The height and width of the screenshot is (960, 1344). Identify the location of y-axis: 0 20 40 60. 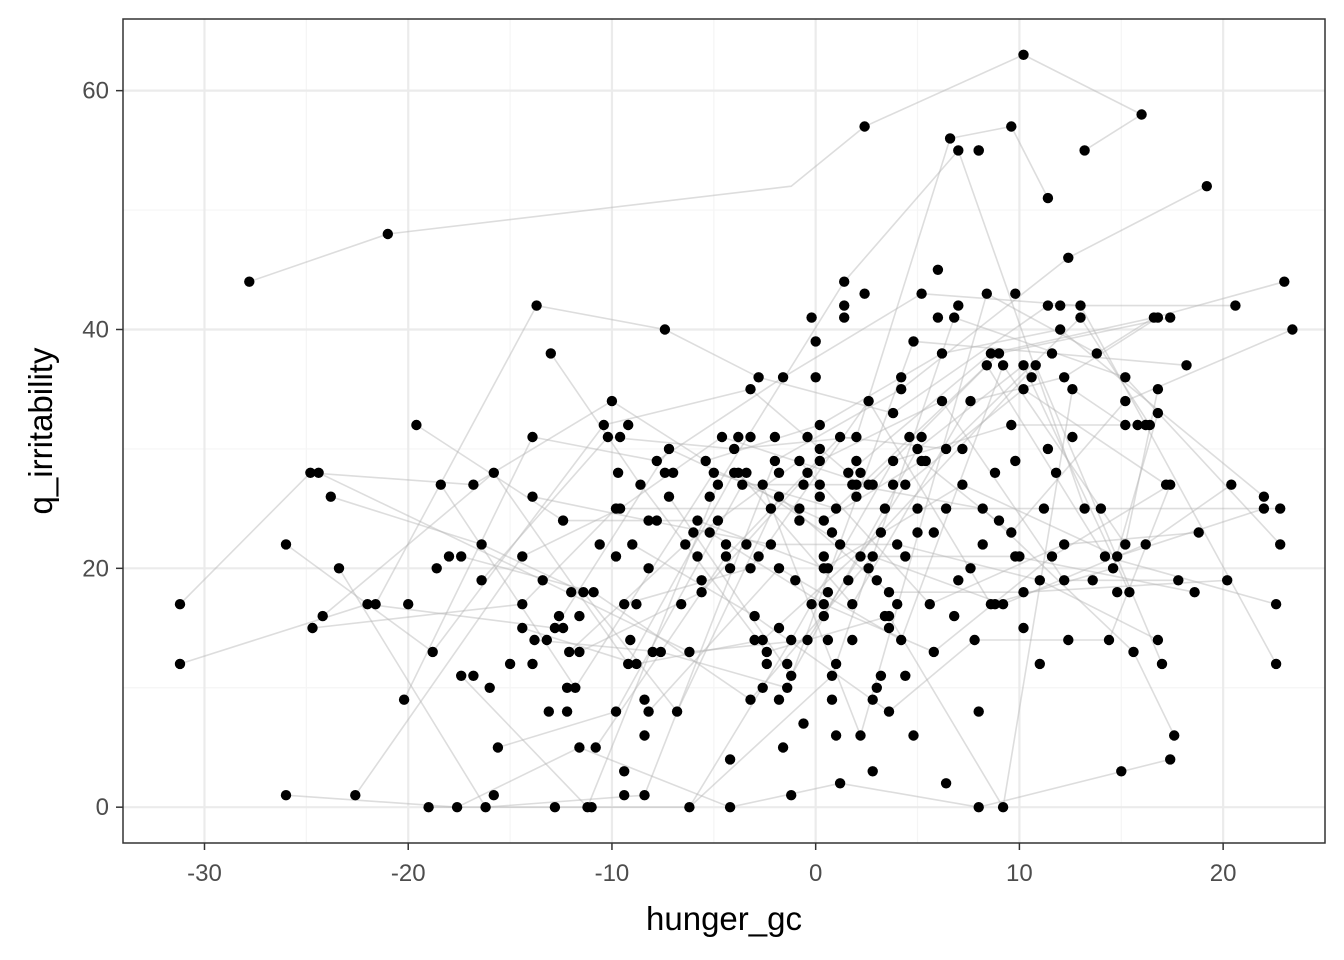
(102, 449).